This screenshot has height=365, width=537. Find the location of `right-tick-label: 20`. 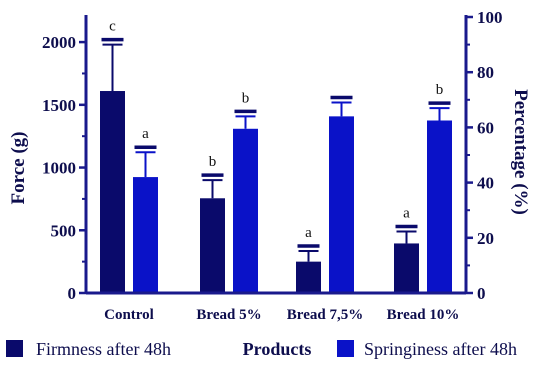

right-tick-label: 20 is located at coordinates (485, 238).